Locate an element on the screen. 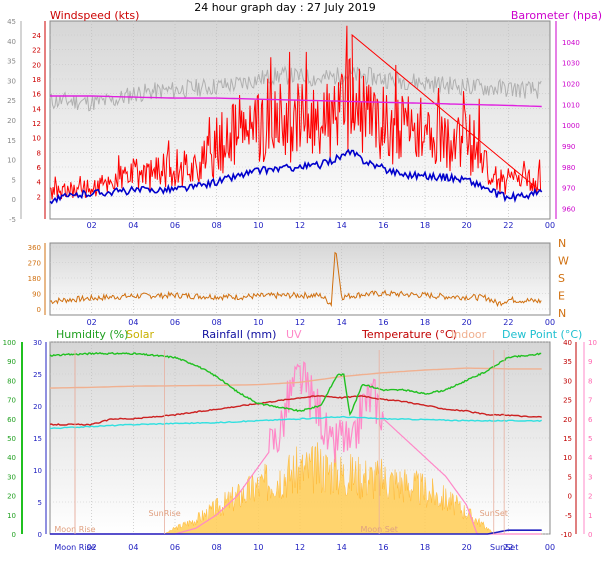  windspeed-title: Windspeed (kts) is located at coordinates (94, 15).